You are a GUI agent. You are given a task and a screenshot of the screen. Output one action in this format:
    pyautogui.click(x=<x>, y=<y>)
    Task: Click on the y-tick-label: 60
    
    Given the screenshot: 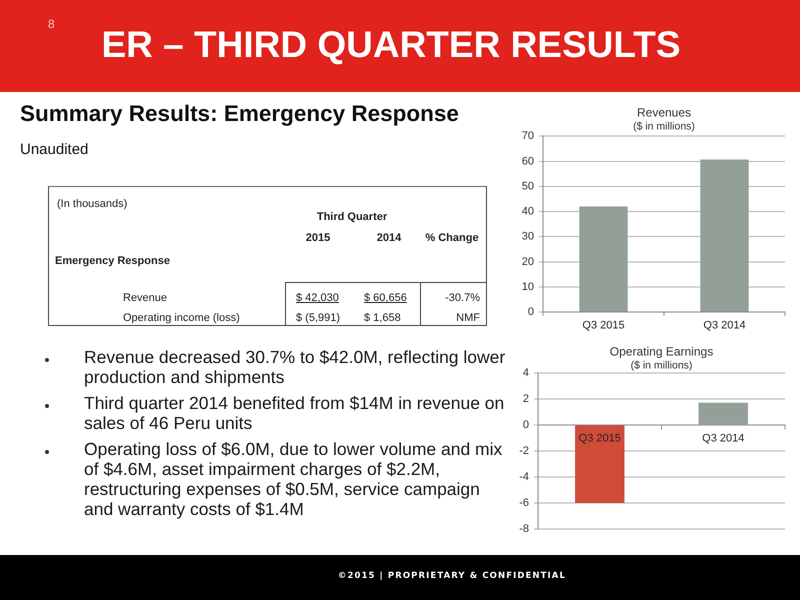 What is the action you would take?
    pyautogui.click(x=528, y=161)
    